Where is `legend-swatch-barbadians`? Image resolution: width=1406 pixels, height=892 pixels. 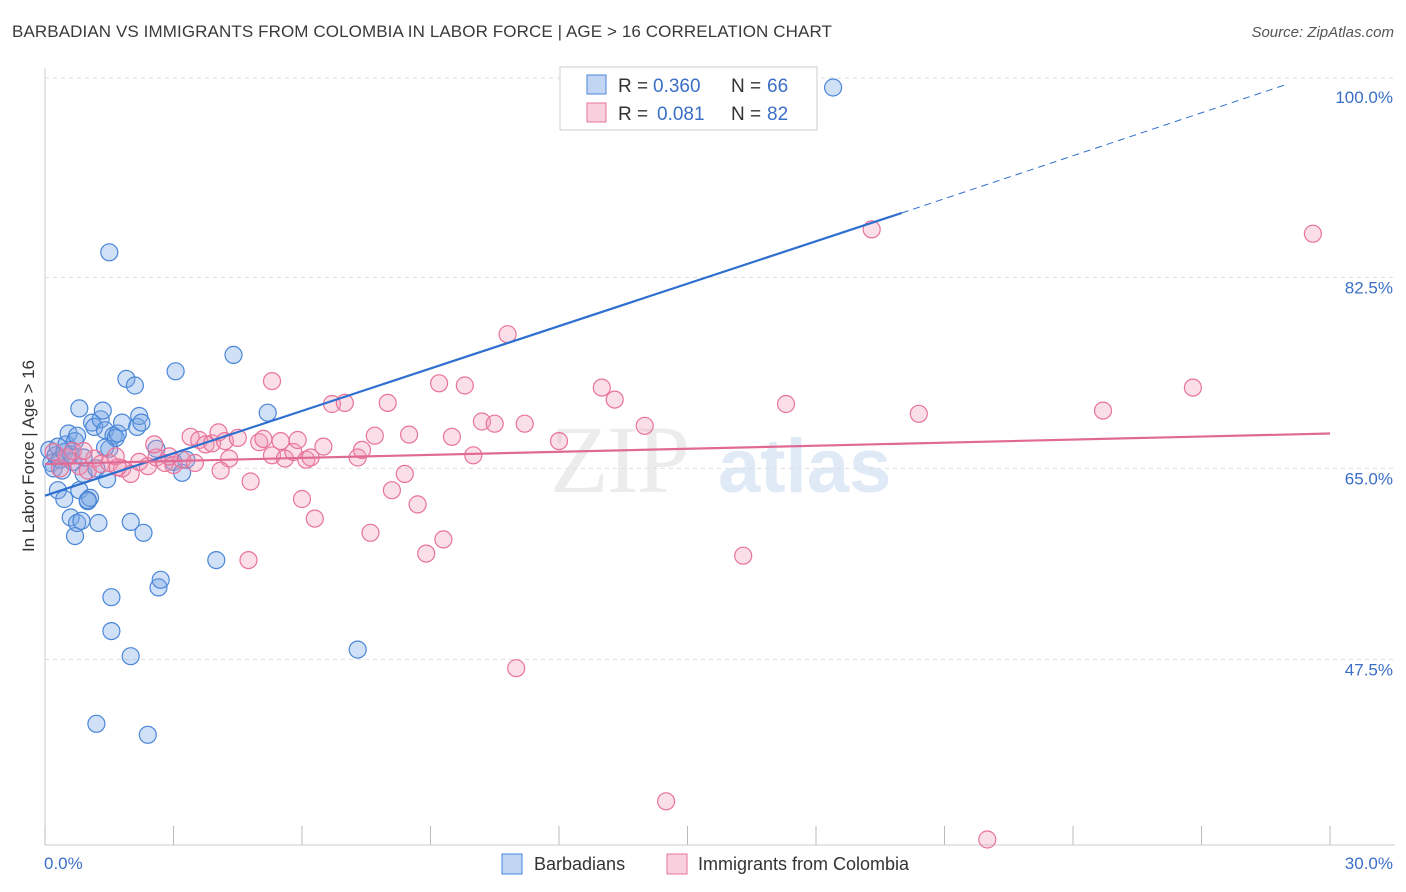
legend-swatch-barbadians is located at coordinates (596, 84).